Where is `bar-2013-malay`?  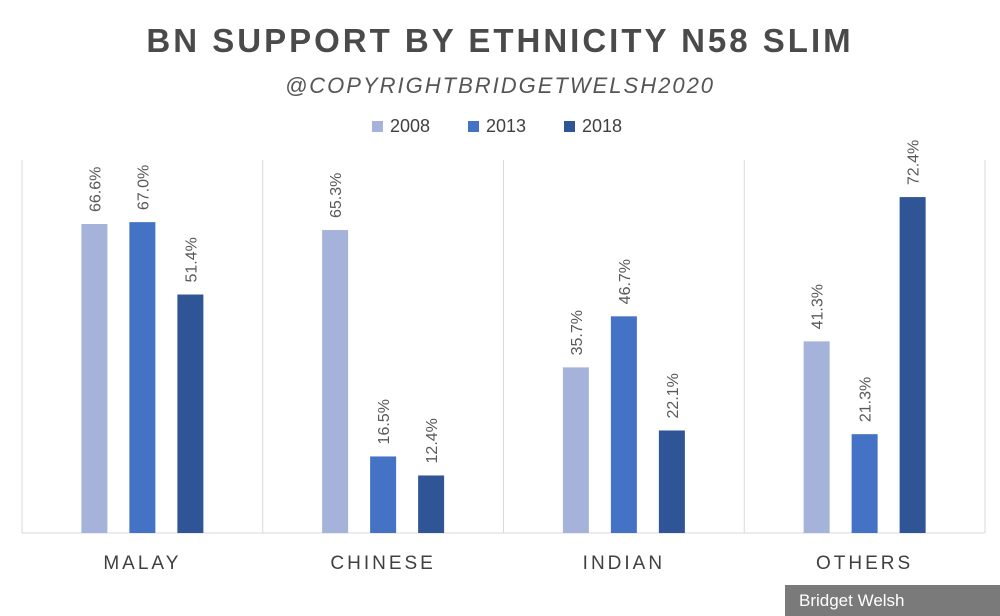
bar-2013-malay is located at coordinates (142, 377).